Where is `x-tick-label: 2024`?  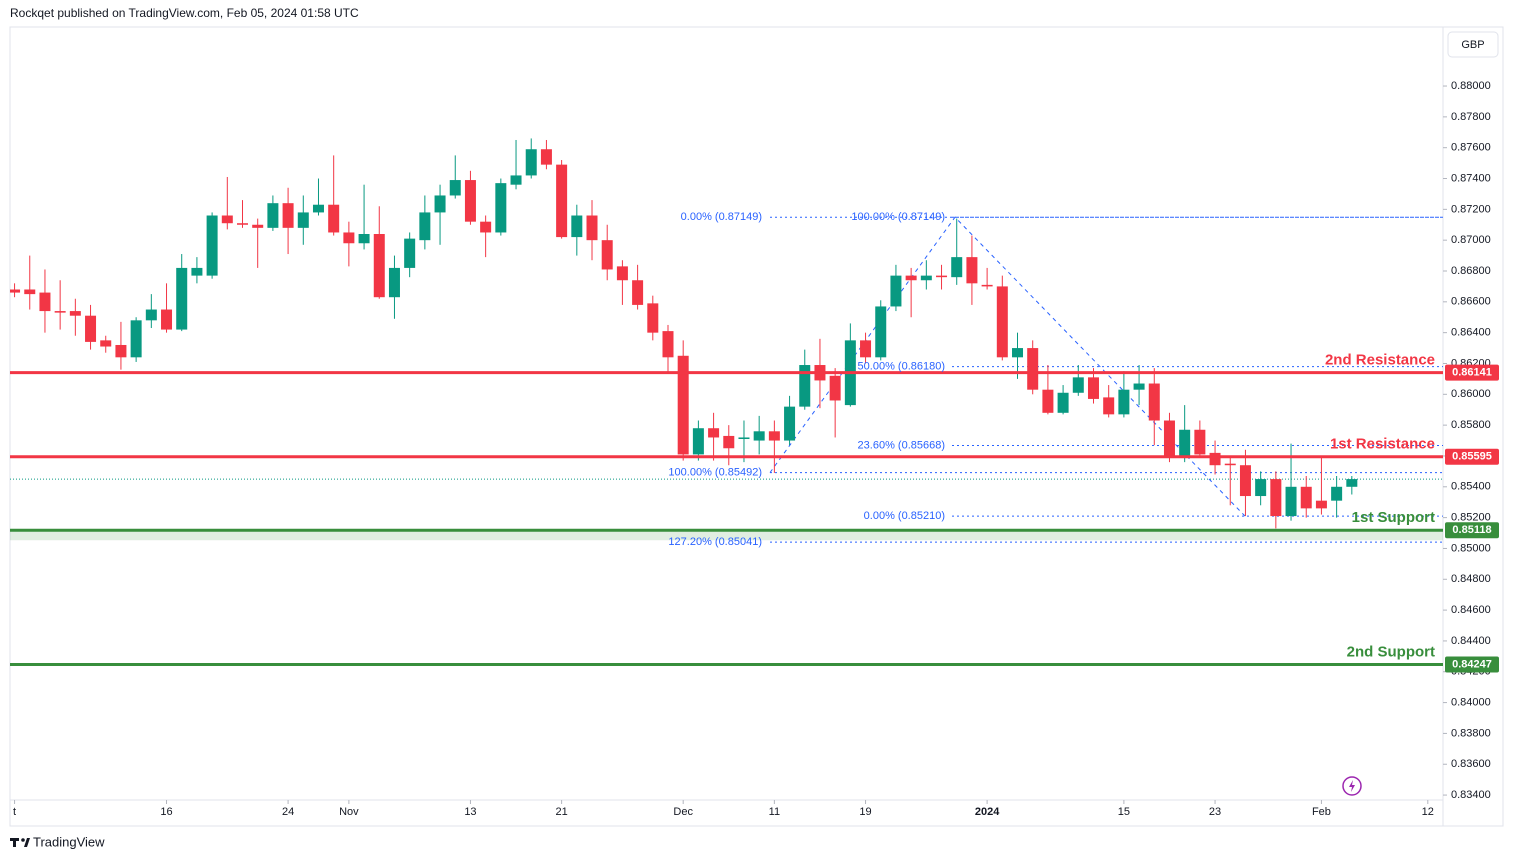 x-tick-label: 2024 is located at coordinates (987, 812).